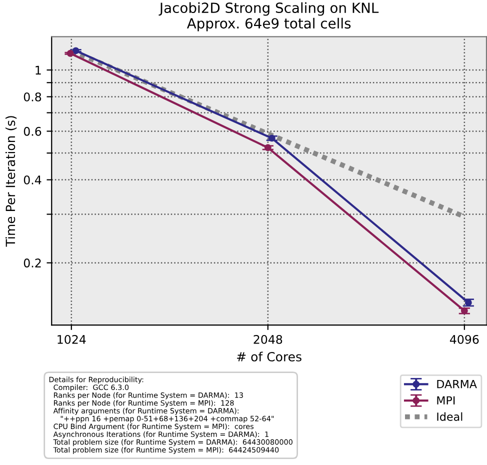  I want to click on chart-title: Jacobi2D Strong Scaling on KNL Approx. 64e9 total cells, so click(268, 17).